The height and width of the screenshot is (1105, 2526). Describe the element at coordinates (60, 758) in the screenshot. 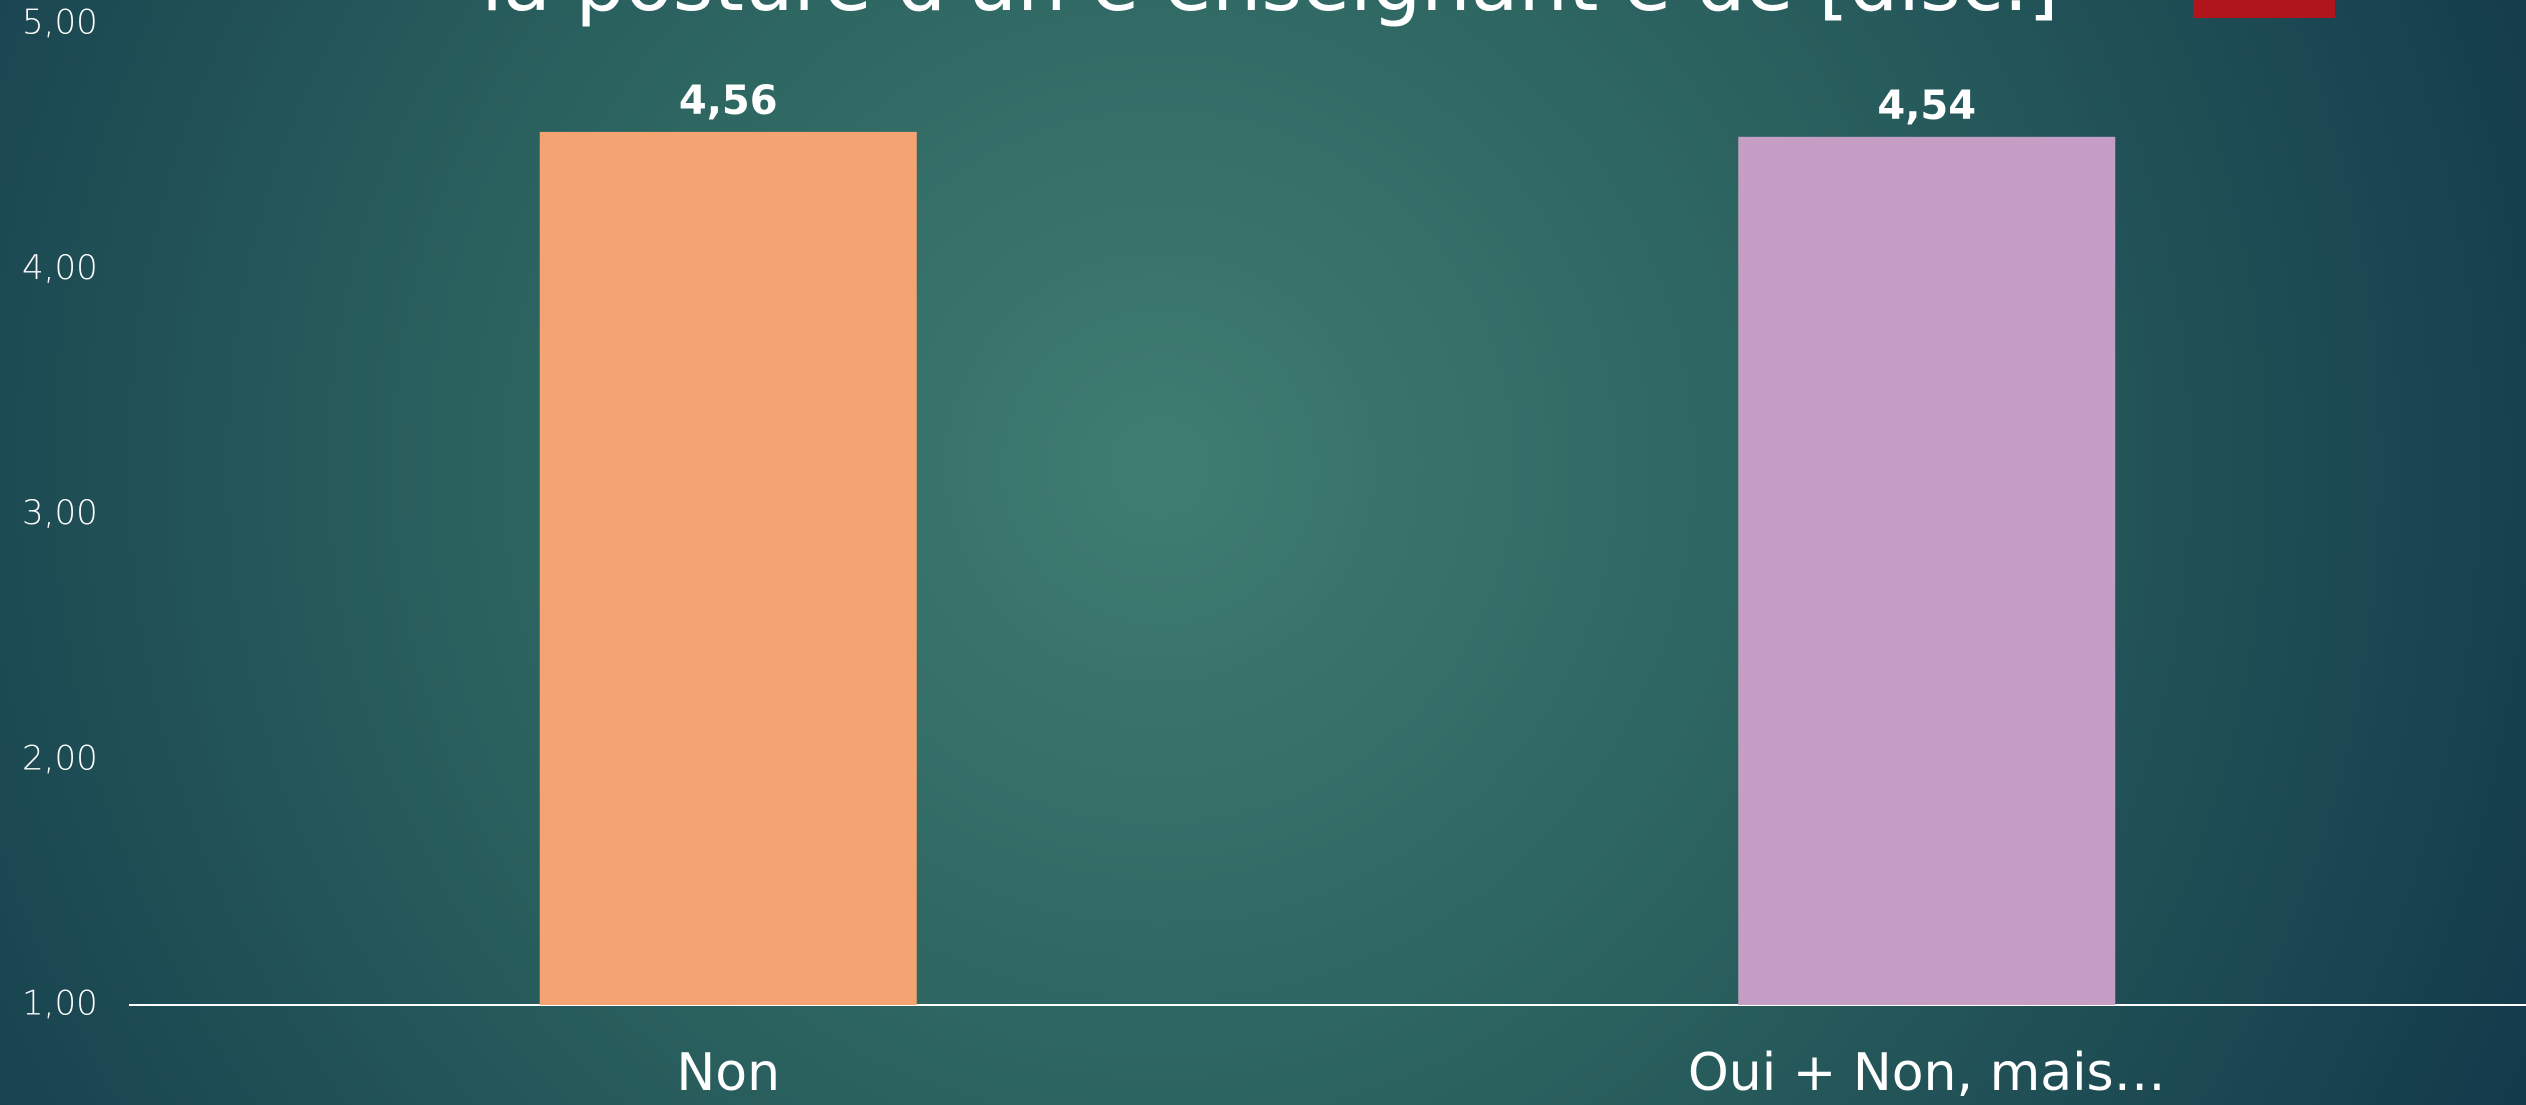

I see `y-tick-label: 2,00` at that location.